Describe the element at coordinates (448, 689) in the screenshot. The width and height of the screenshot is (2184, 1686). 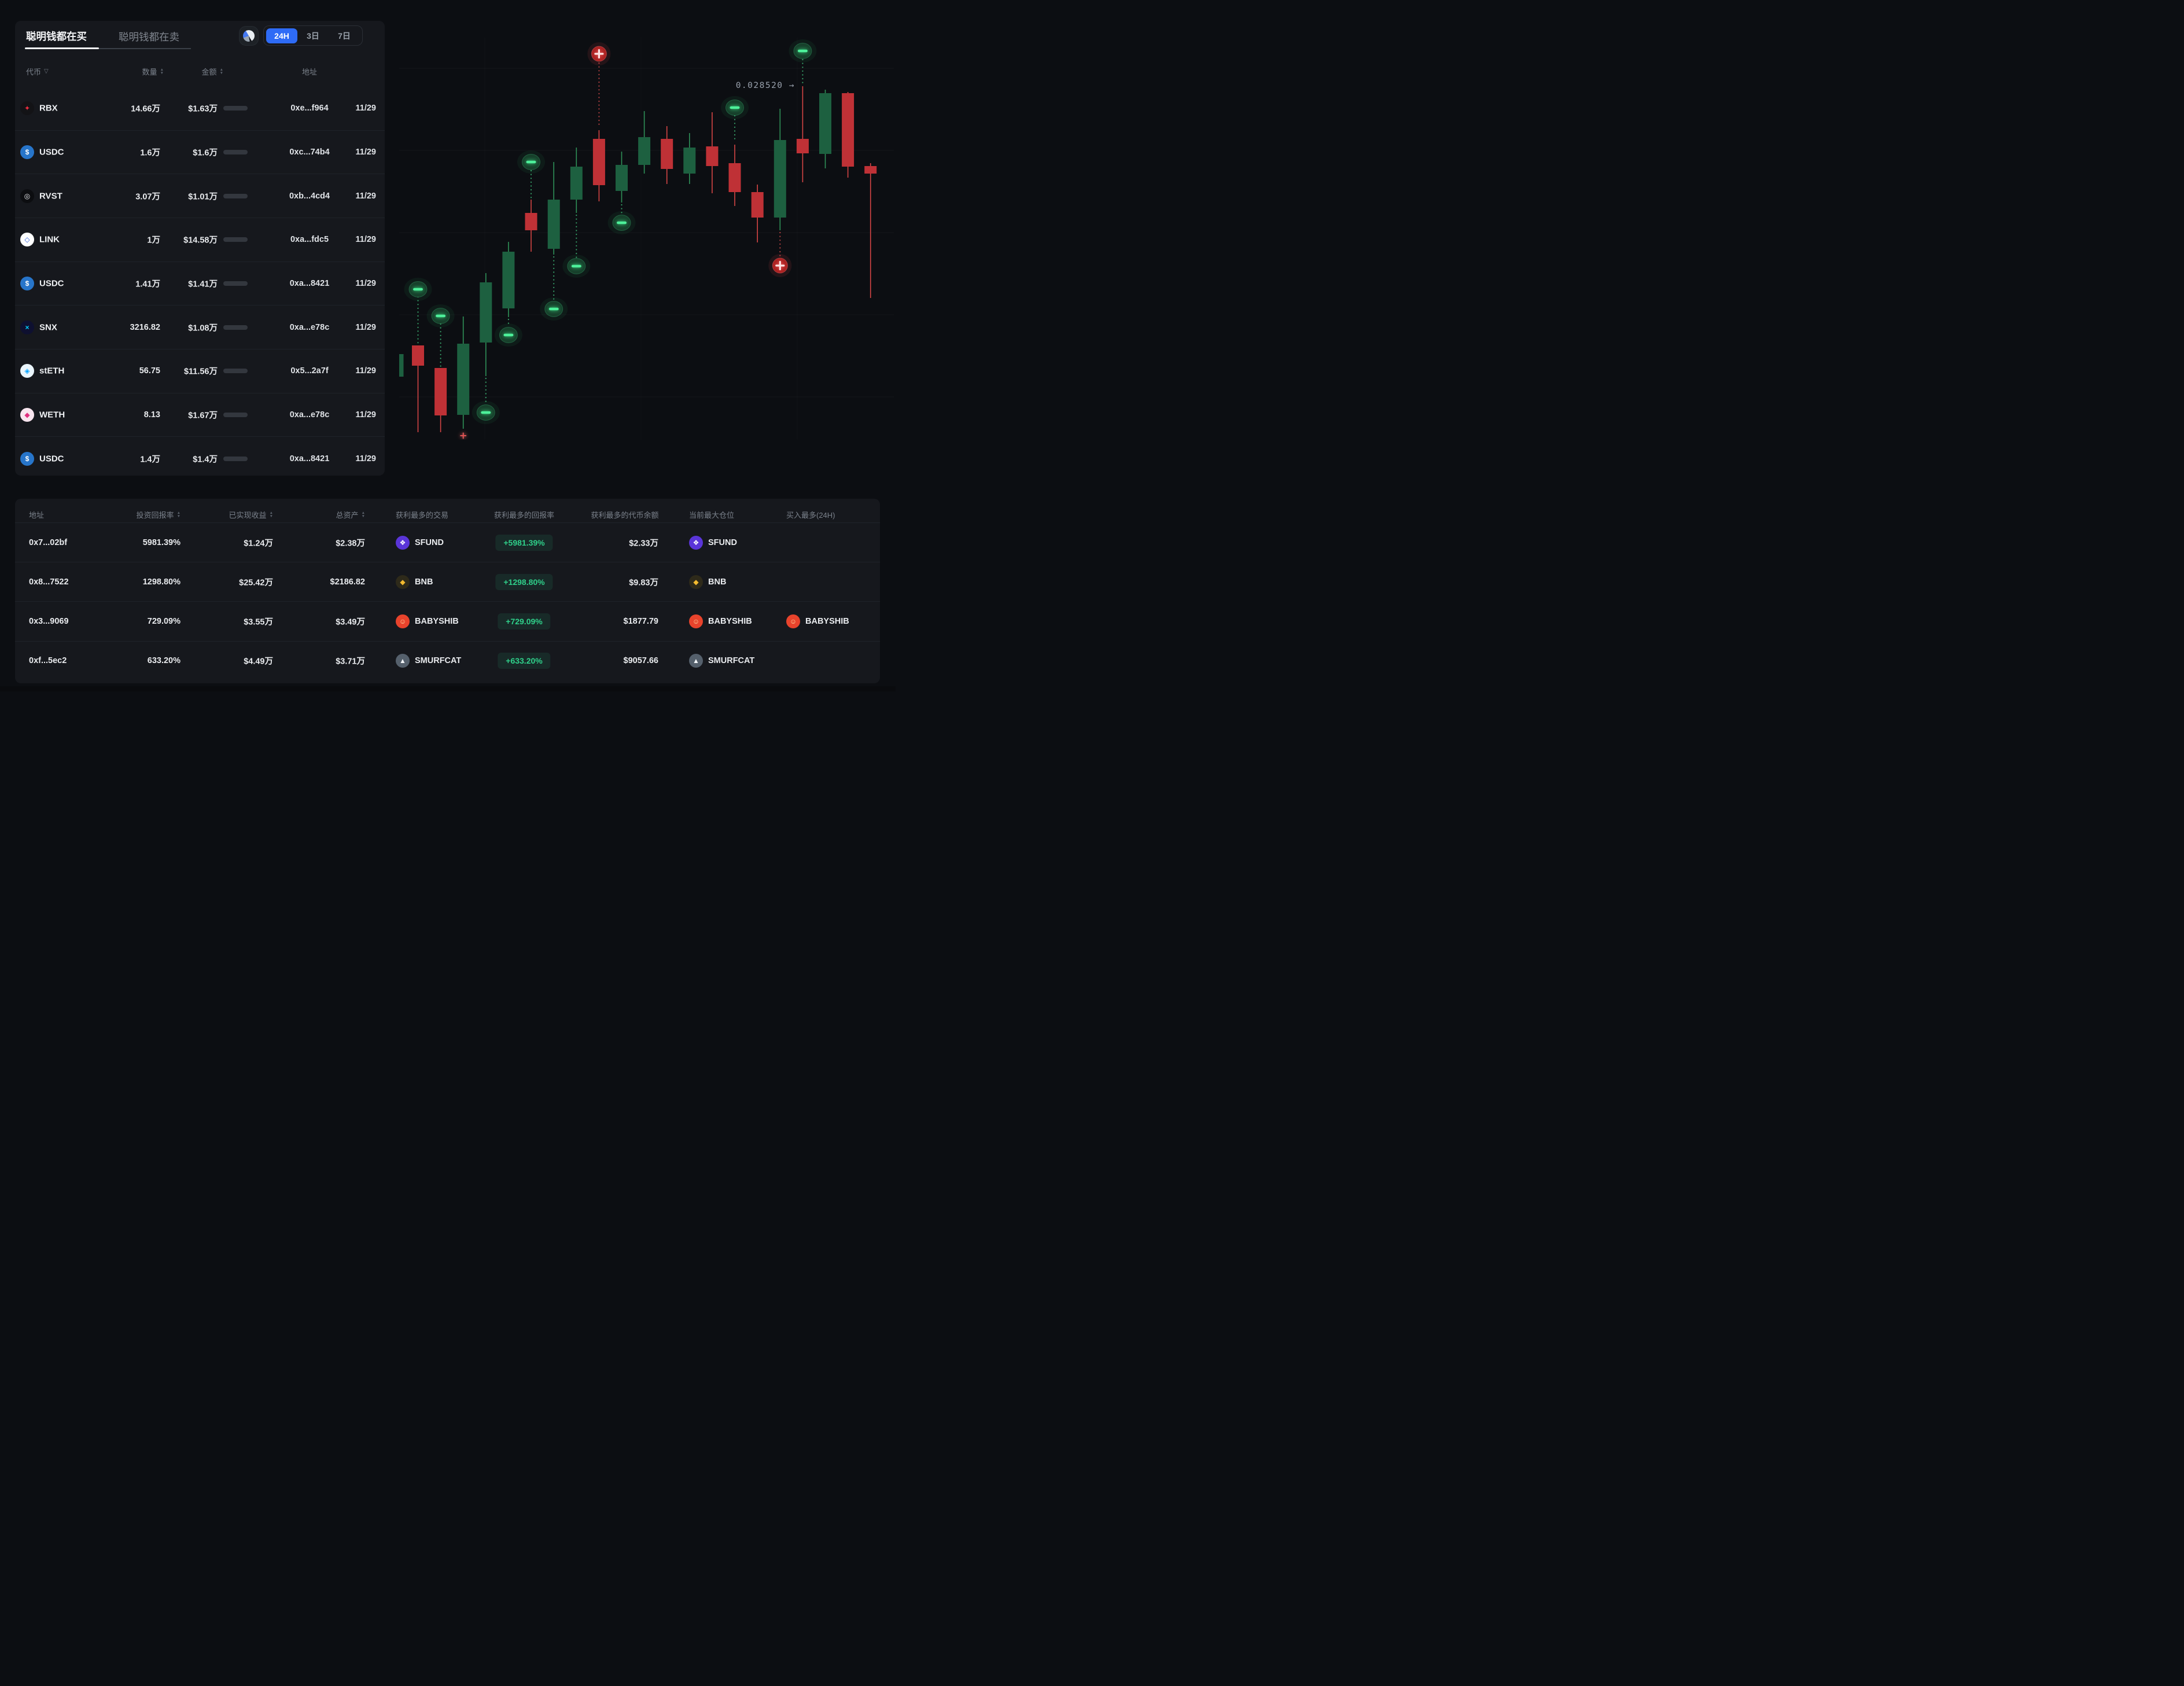
I see `bottom-strip` at that location.